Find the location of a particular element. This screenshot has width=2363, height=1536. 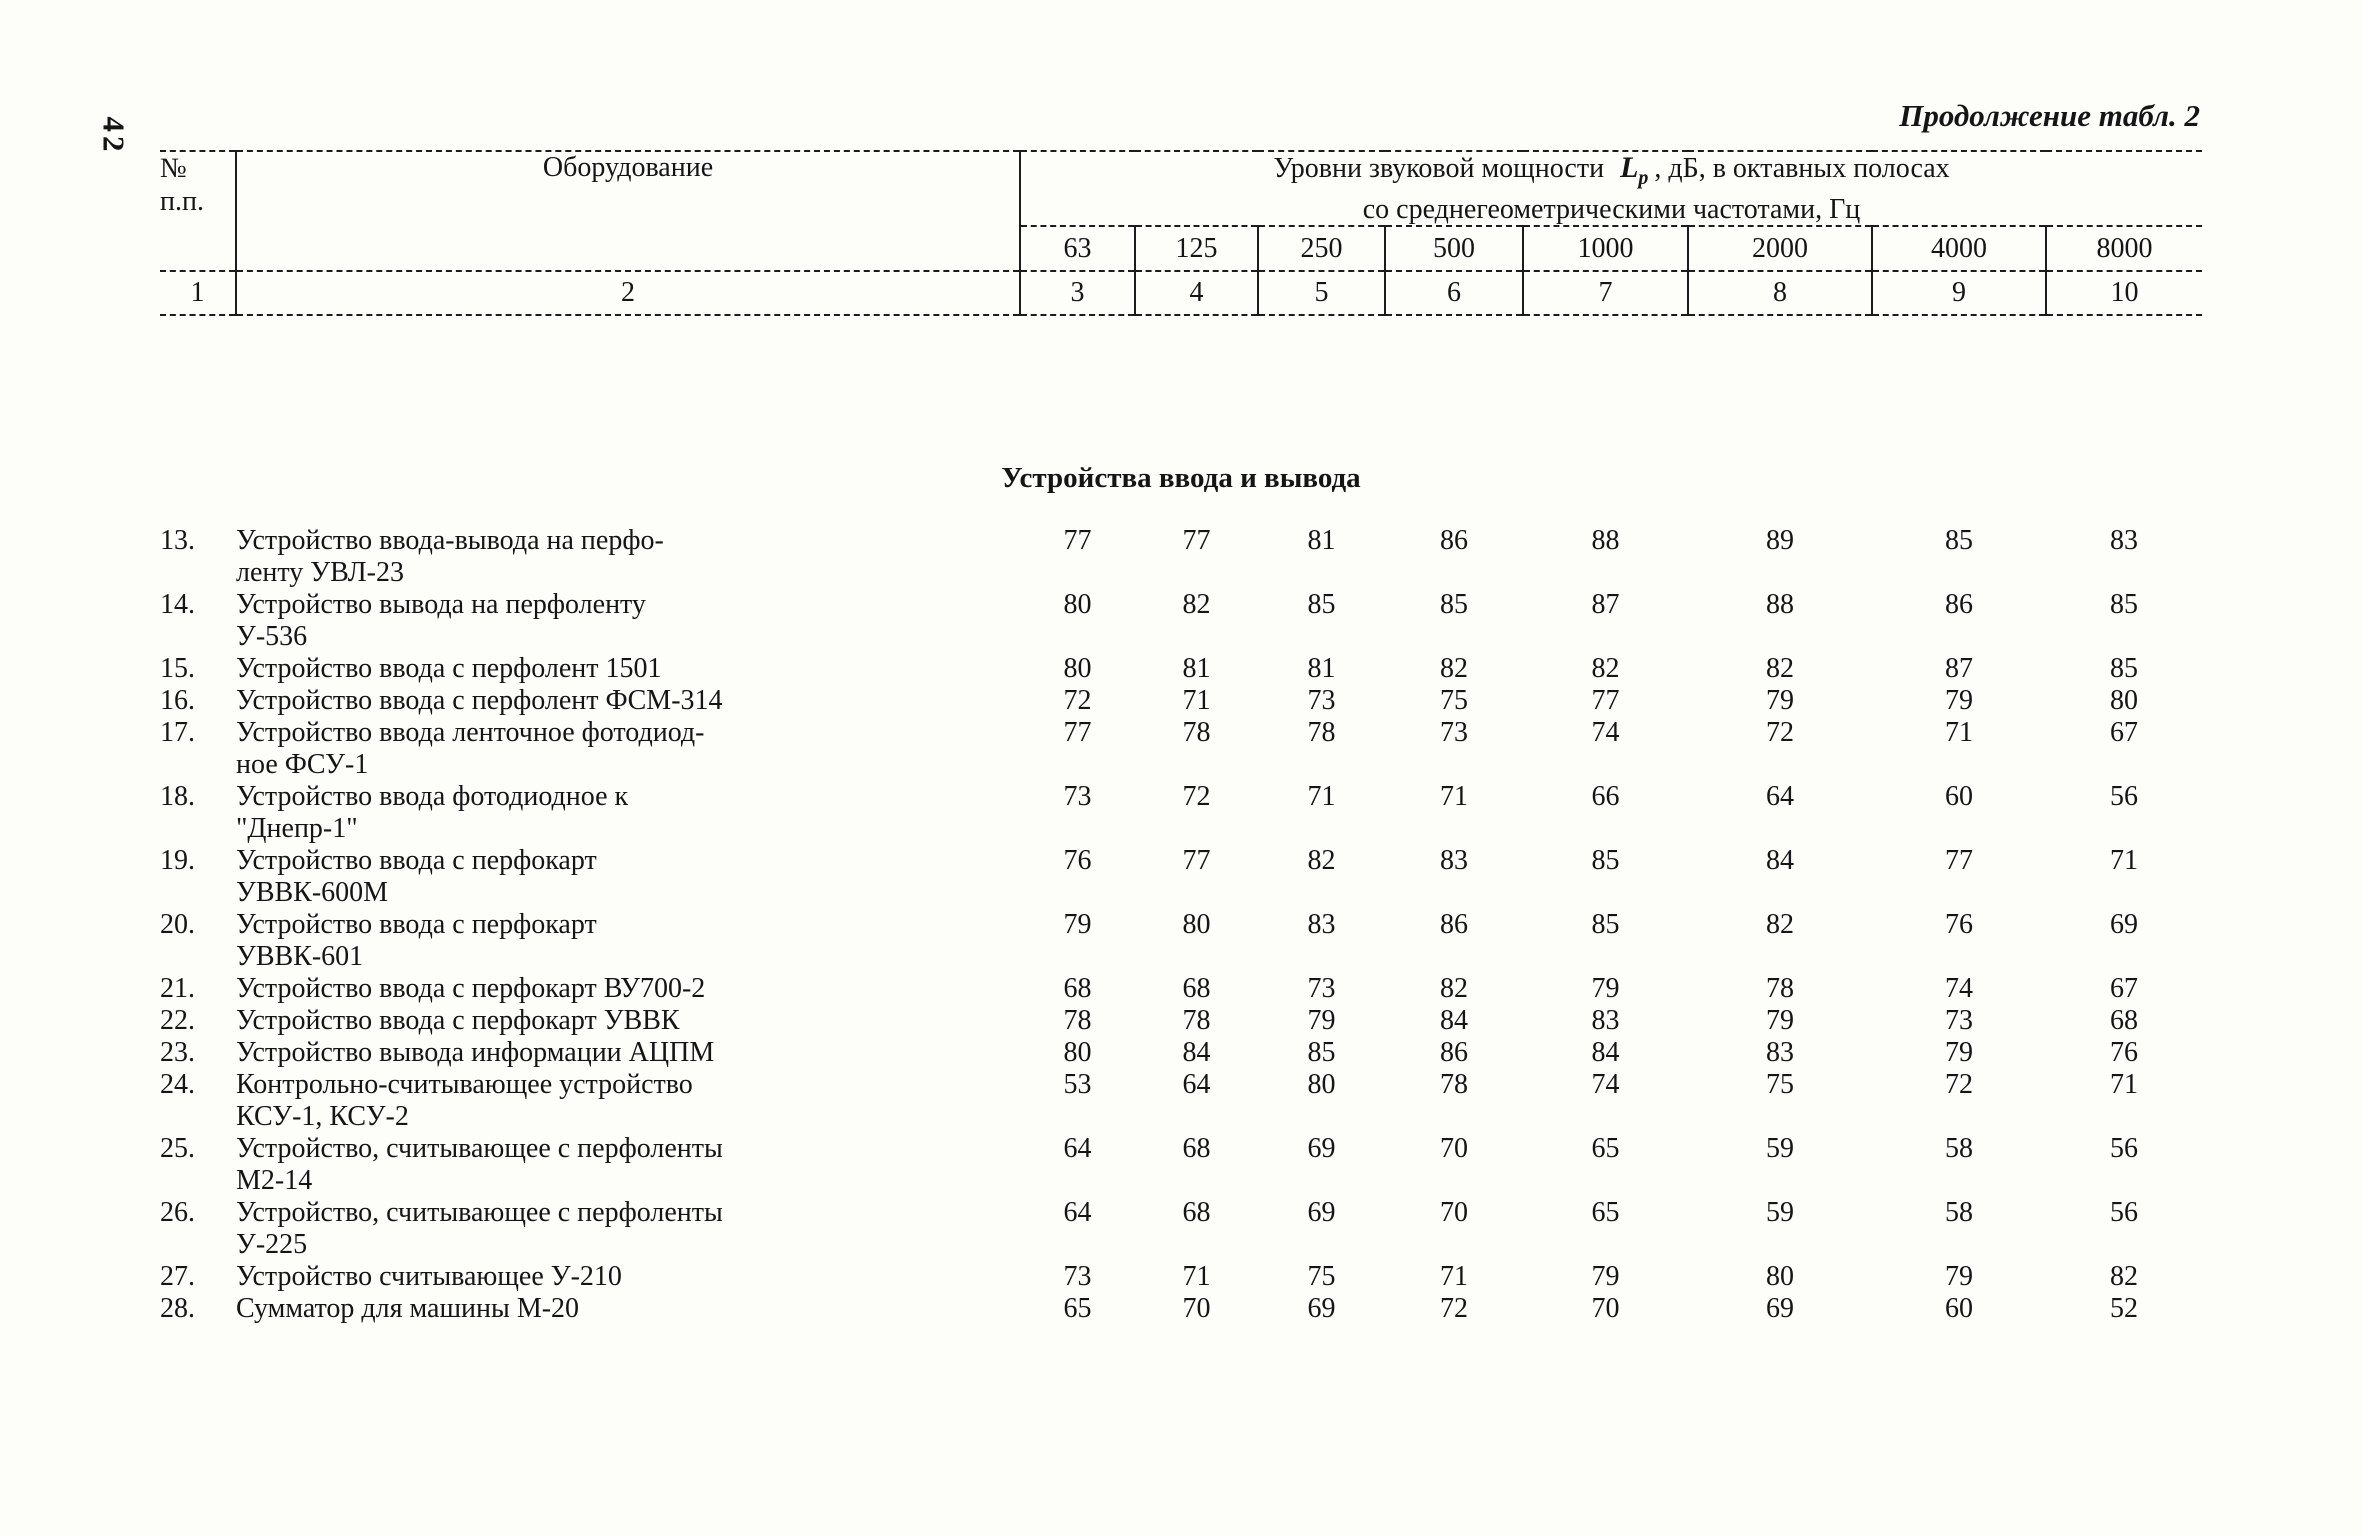

freq-header-prefix: Уровни звуковой мощности is located at coordinates (1439, 168).